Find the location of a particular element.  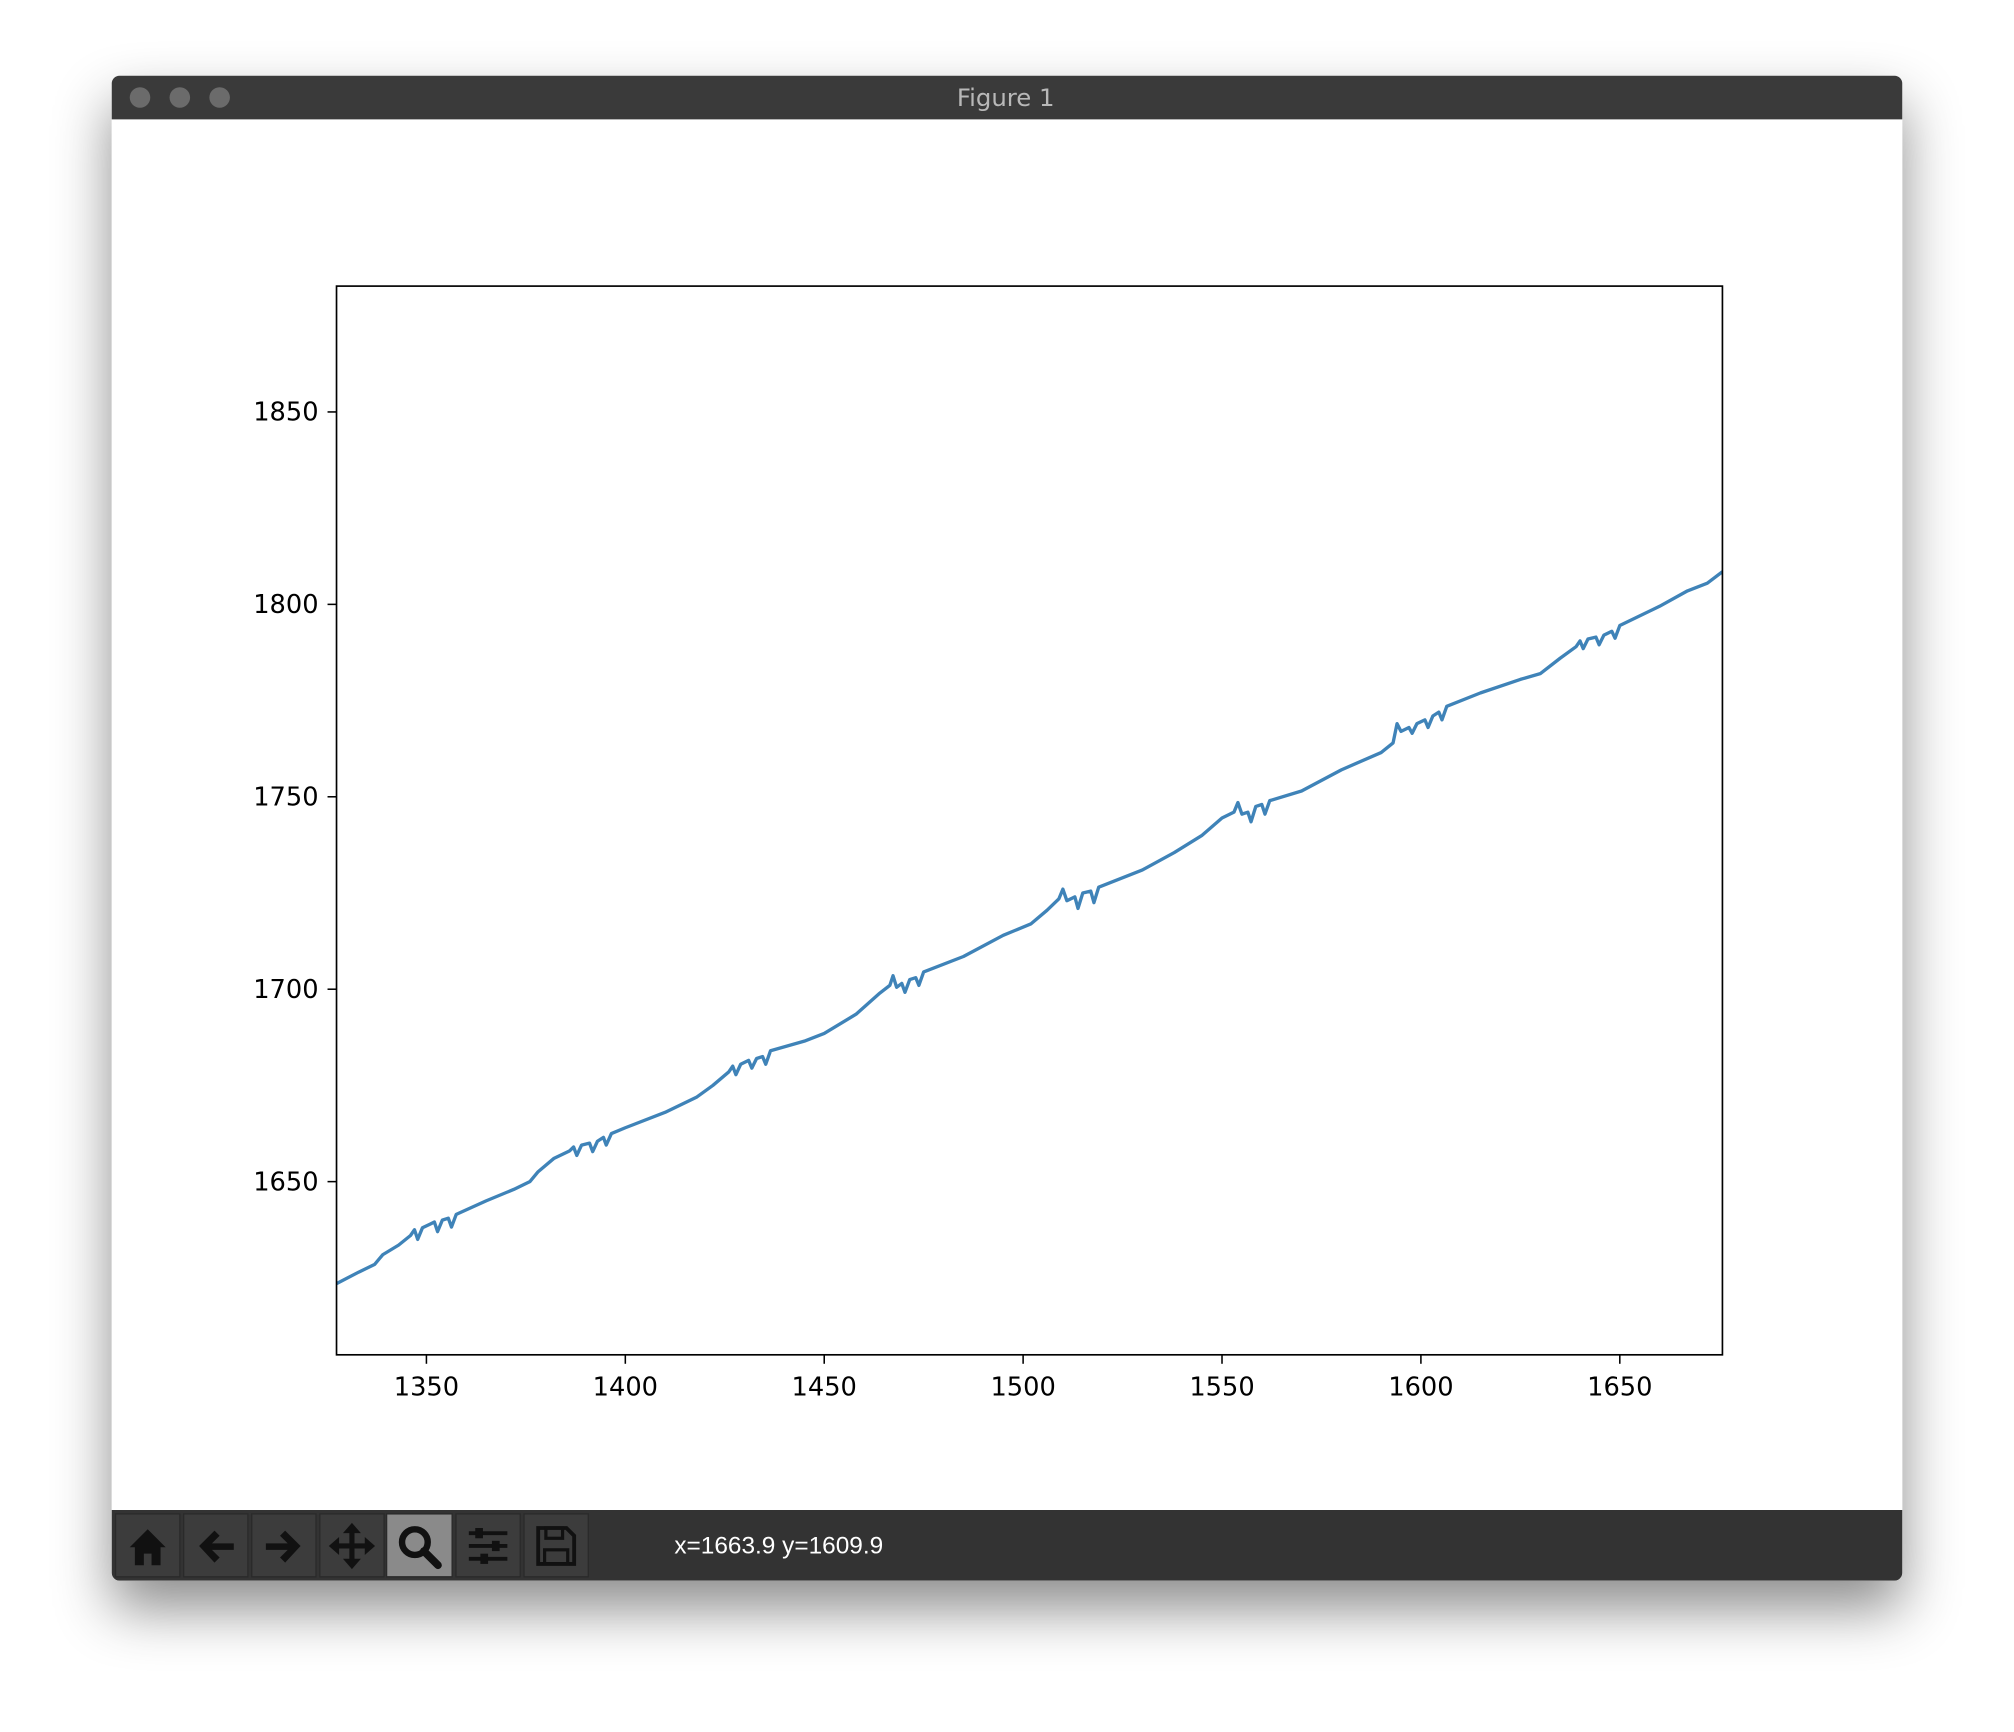

x-tick-label: 1600 is located at coordinates (1420, 1388).